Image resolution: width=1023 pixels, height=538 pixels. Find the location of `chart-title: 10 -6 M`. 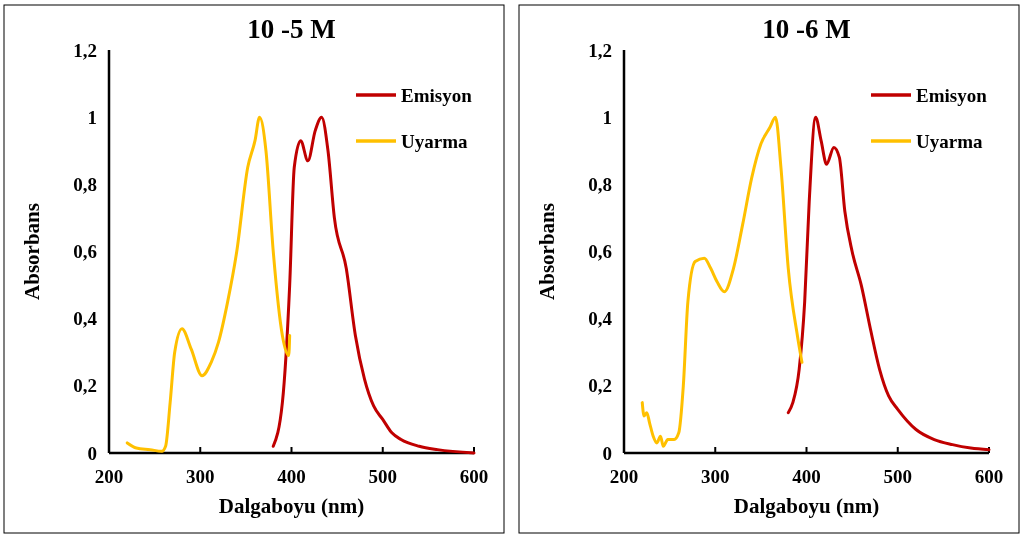

chart-title: 10 -6 M is located at coordinates (806, 29).